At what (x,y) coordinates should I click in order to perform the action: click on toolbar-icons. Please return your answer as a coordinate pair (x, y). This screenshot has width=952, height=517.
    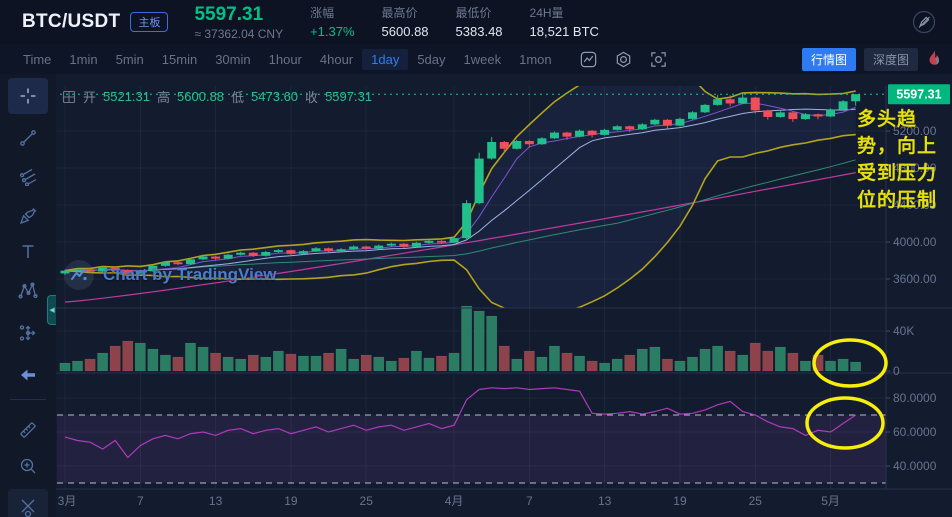
    Looking at the image, I should click on (623, 59).